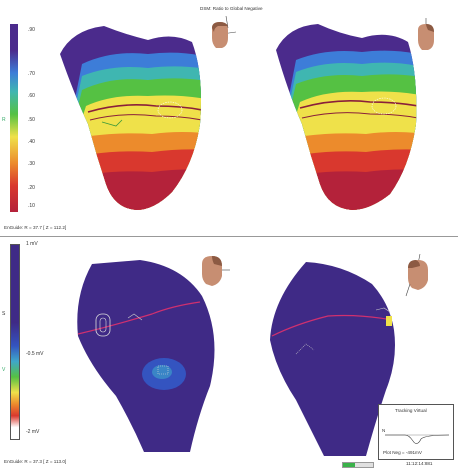  I want to click on map-mode-title: DSM: Ratio to Global Negative, so click(231, 8).